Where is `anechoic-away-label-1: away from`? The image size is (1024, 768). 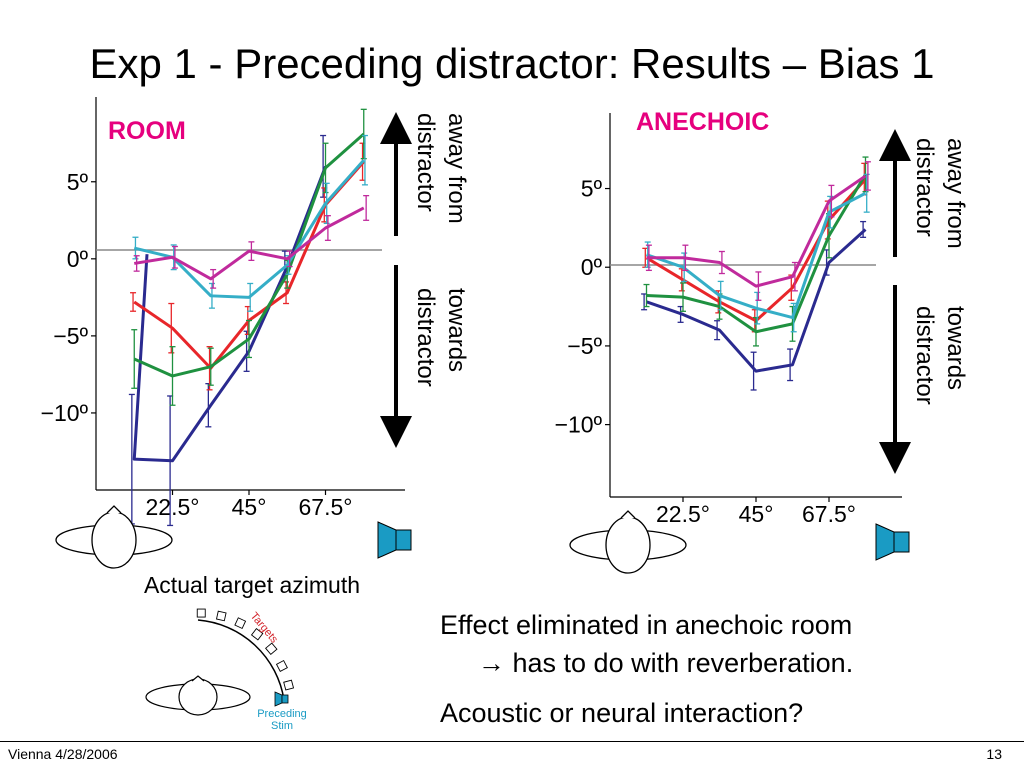 anechoic-away-label-1: away from is located at coordinates (955, 193).